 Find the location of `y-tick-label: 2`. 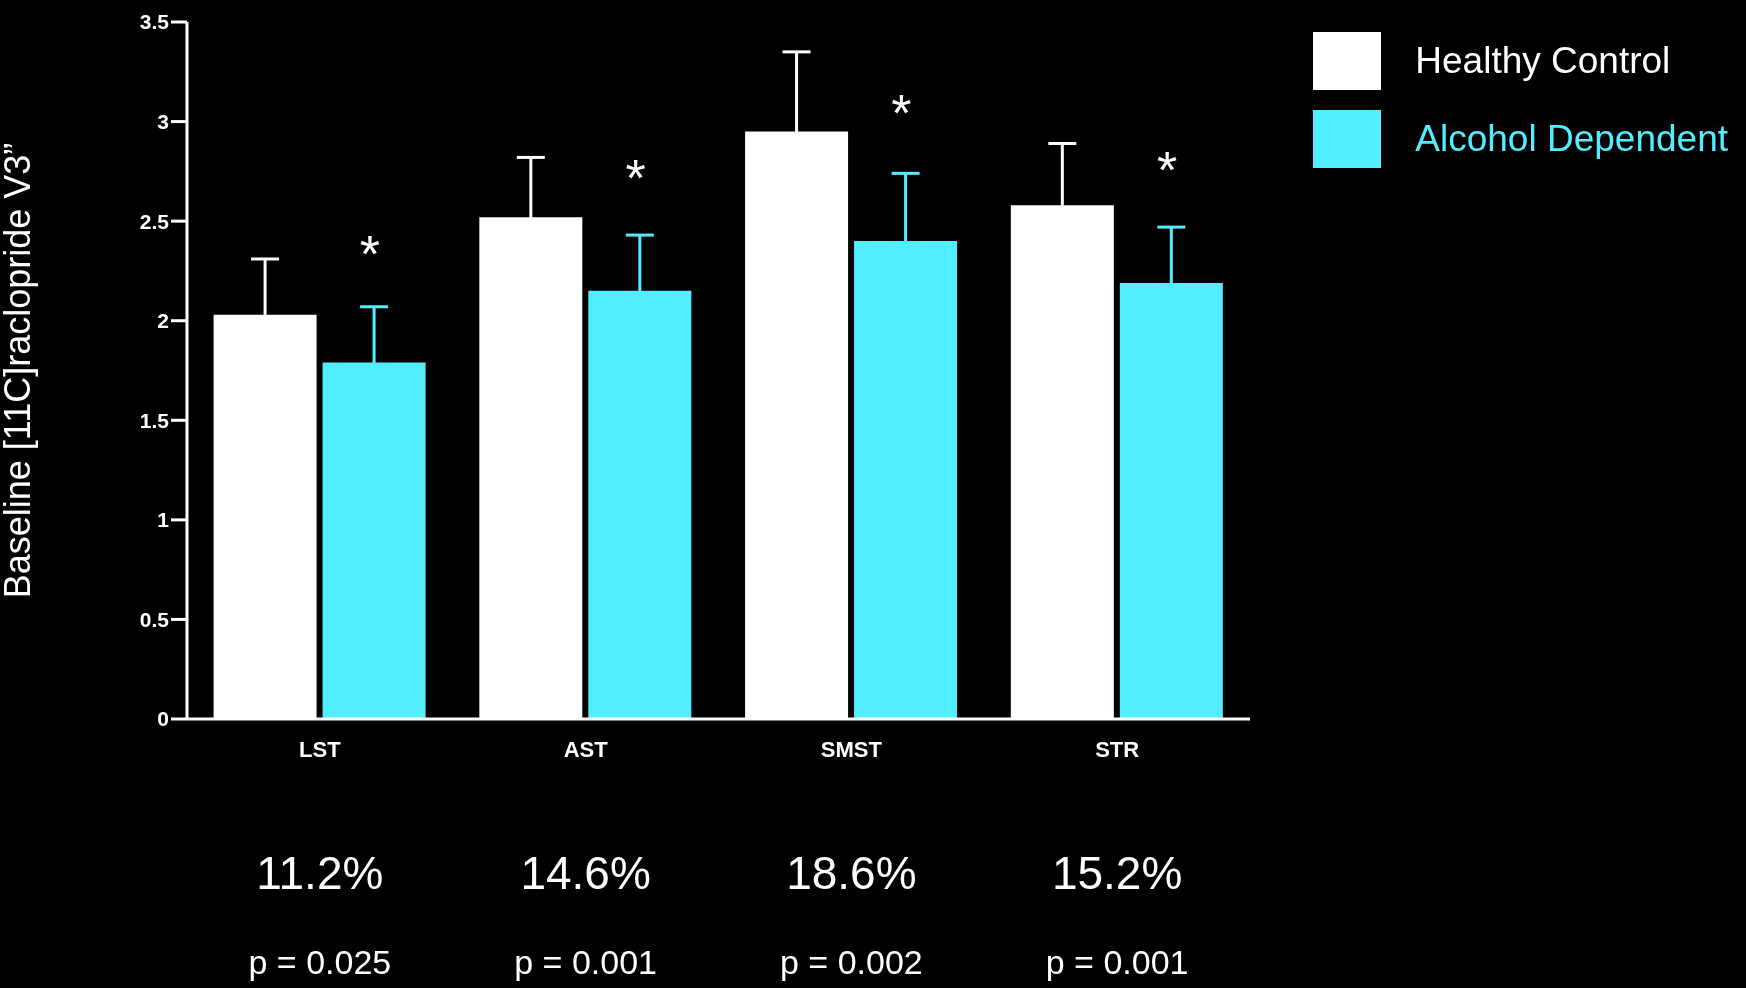

y-tick-label: 2 is located at coordinates (163, 321).